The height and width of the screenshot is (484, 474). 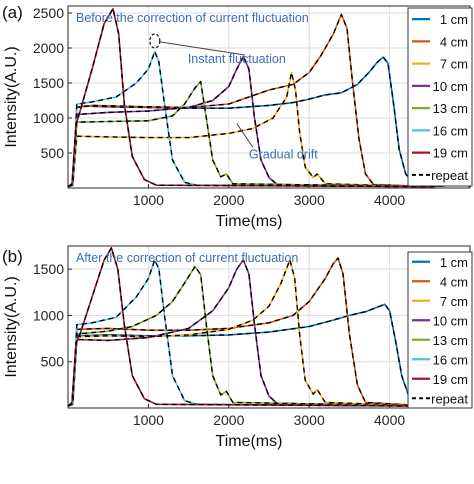 What do you see at coordinates (12, 256) in the screenshot?
I see `panel-label: (b)` at bounding box center [12, 256].